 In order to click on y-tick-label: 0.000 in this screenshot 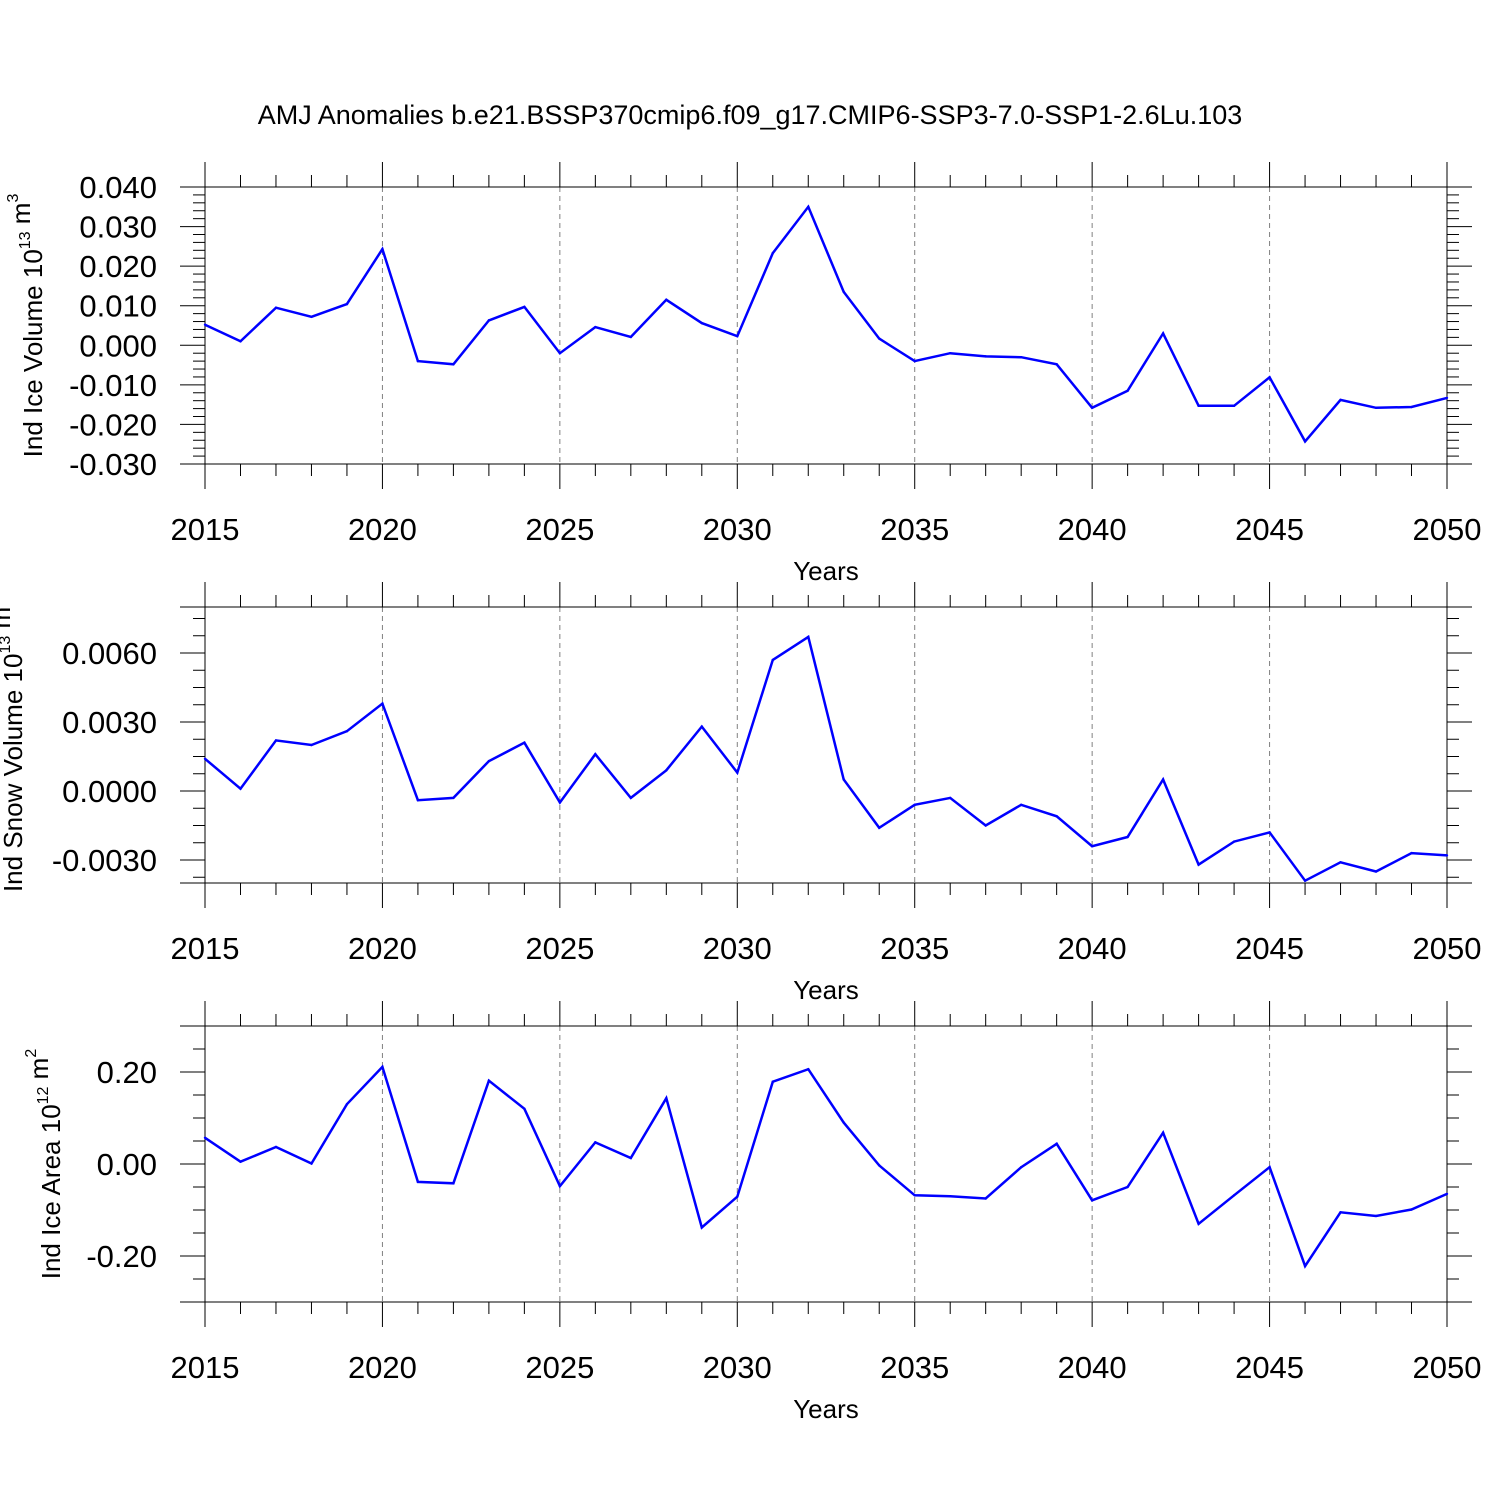, I will do `click(118, 345)`.